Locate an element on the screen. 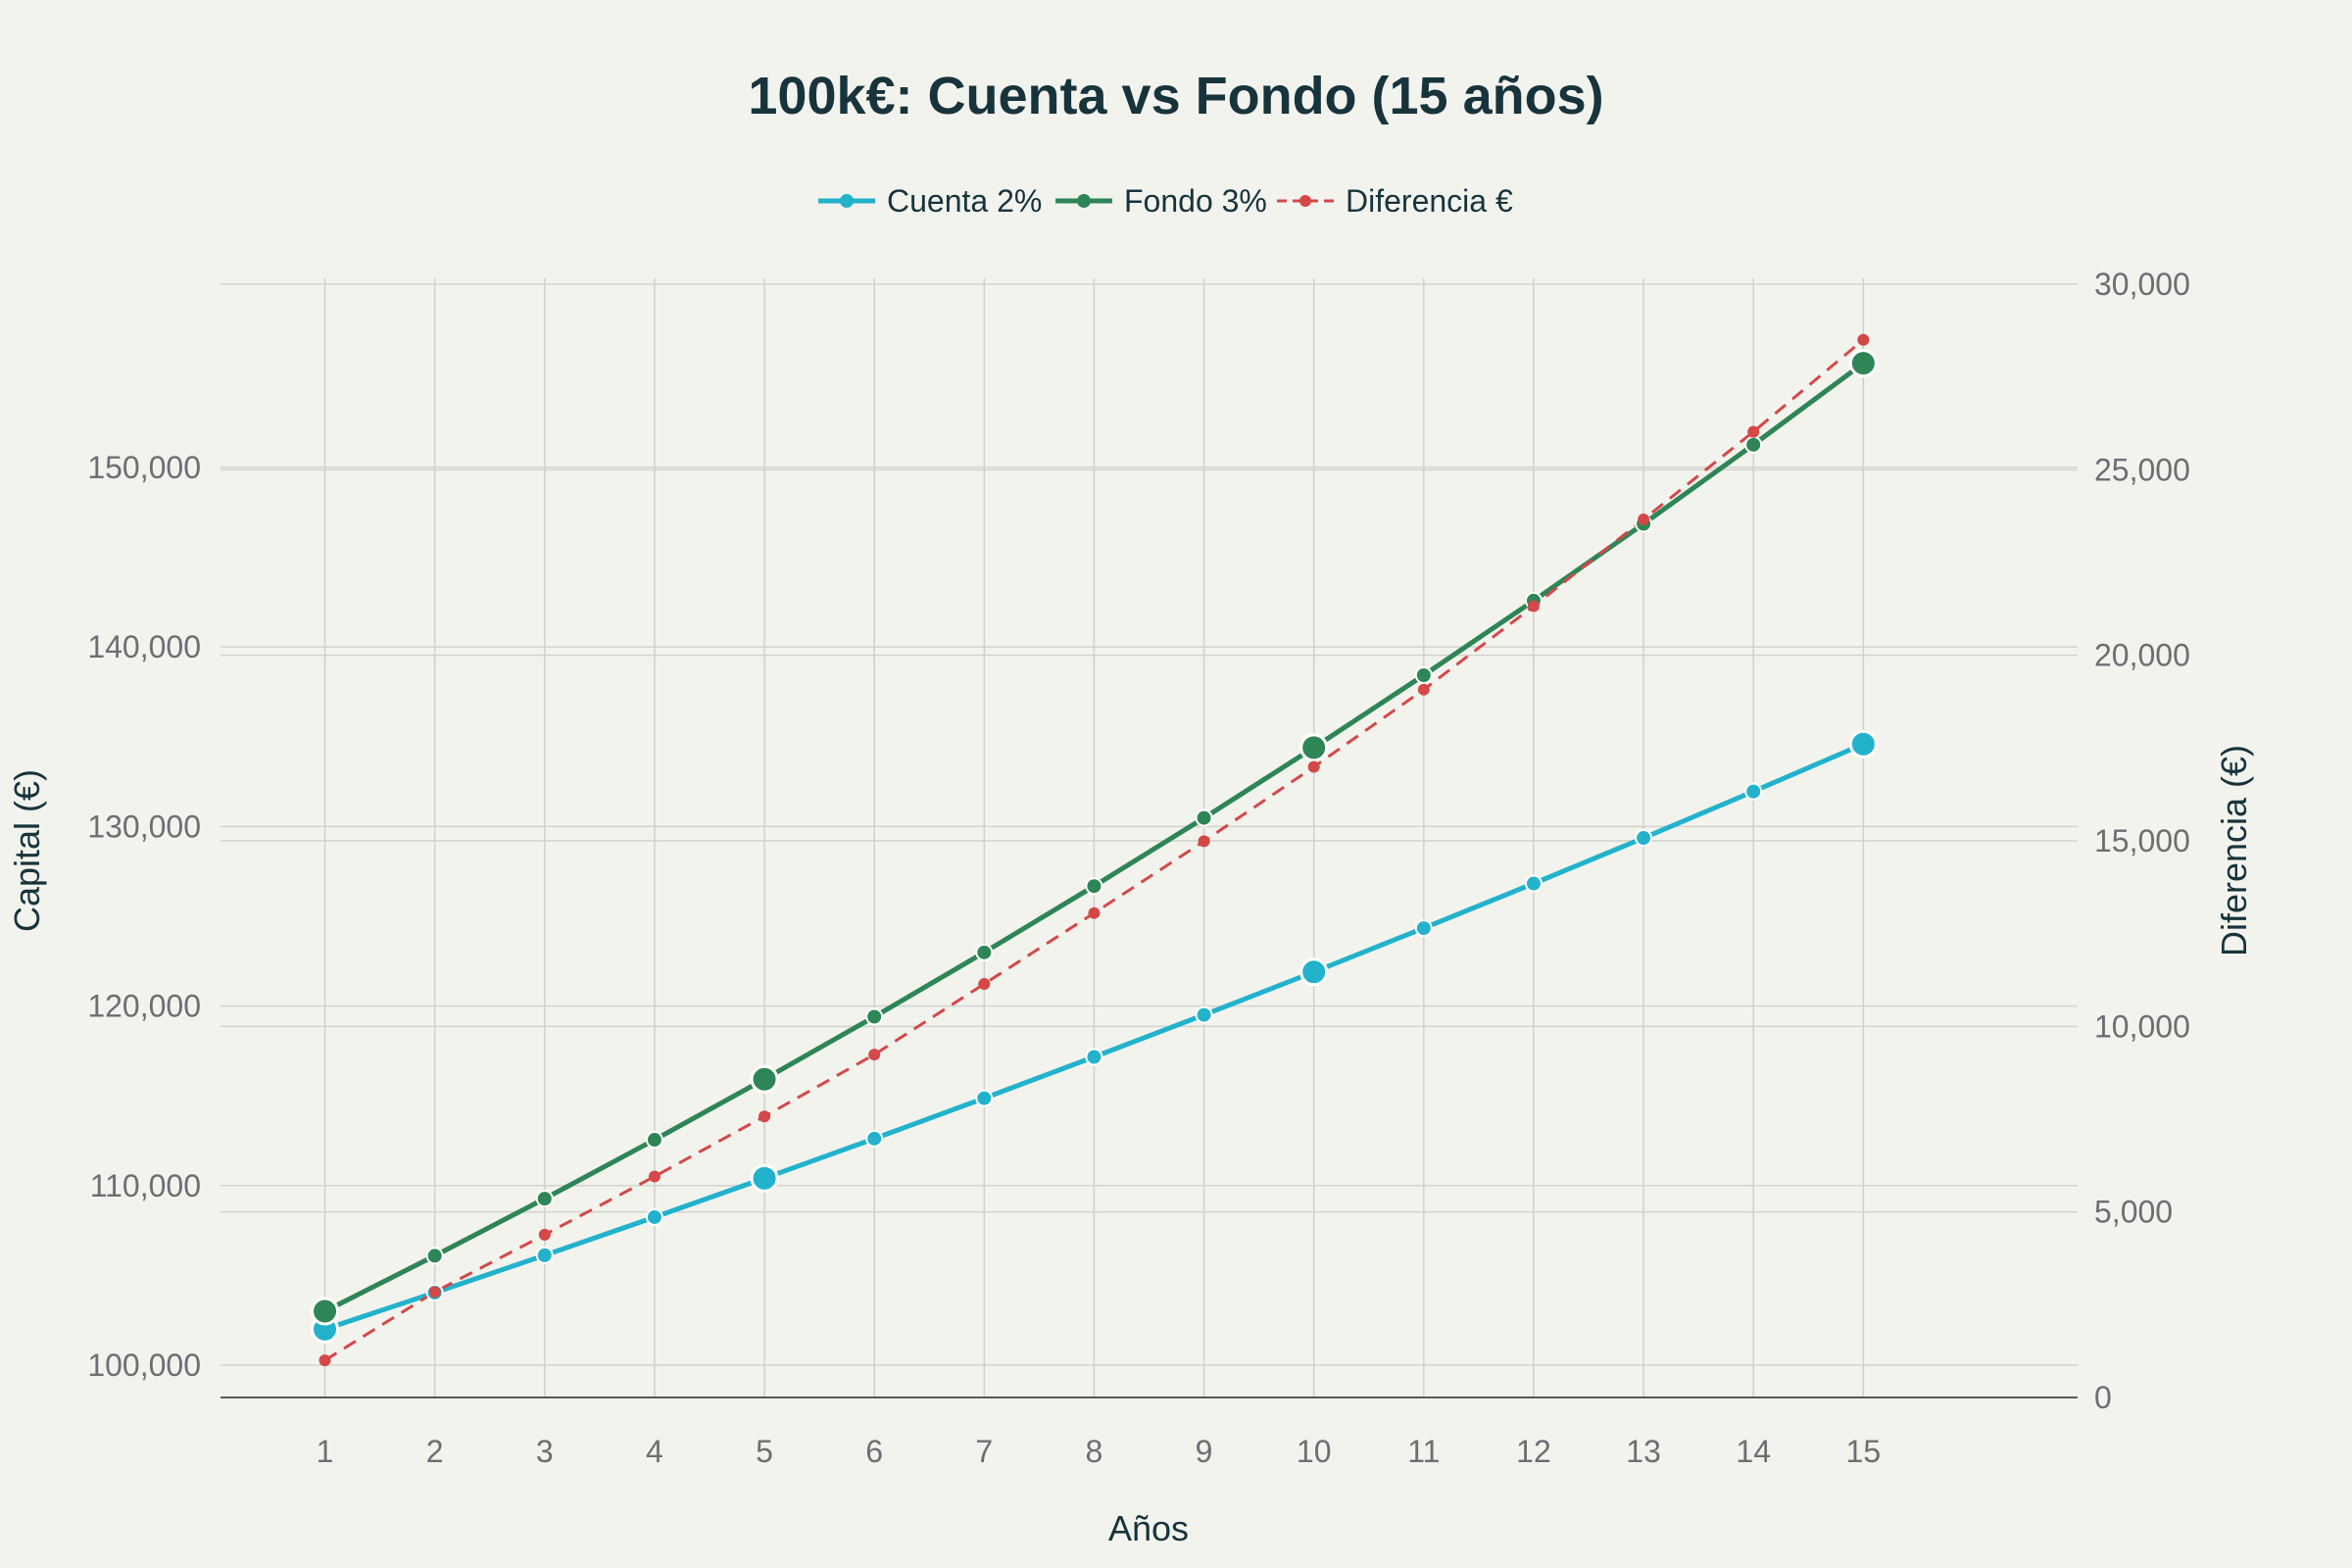  y-tick-label: 120,000 is located at coordinates (144, 1006).